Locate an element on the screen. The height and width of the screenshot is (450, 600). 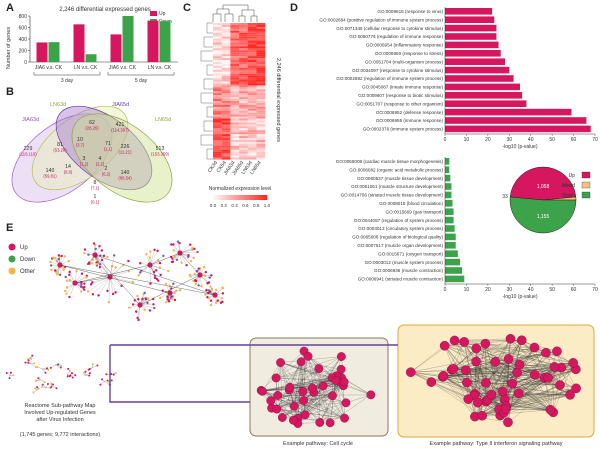
venn-label-jia63d: JIA63d is located at coordinates (30, 120).